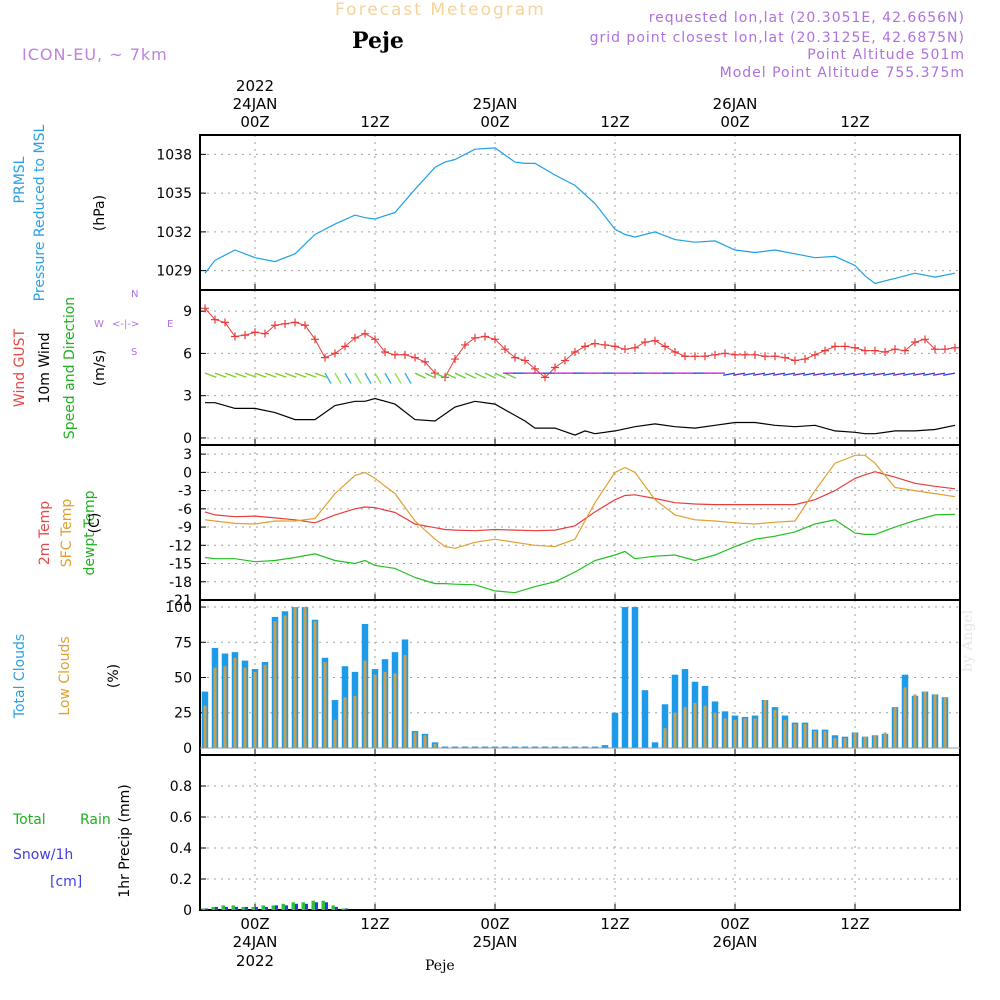 Image resolution: width=1000 pixels, height=1000 pixels. I want to click on point-altitude: Point Altitude 501m, so click(886, 55).